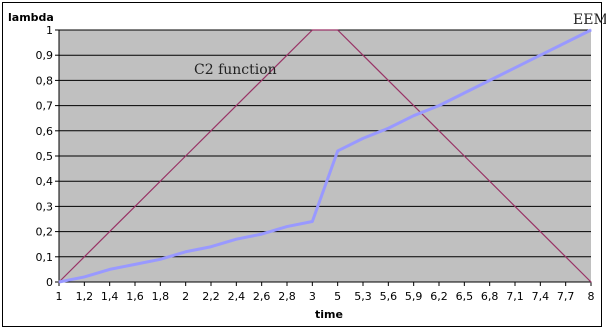  I want to click on y-tick-label: 1, so click(49, 30).